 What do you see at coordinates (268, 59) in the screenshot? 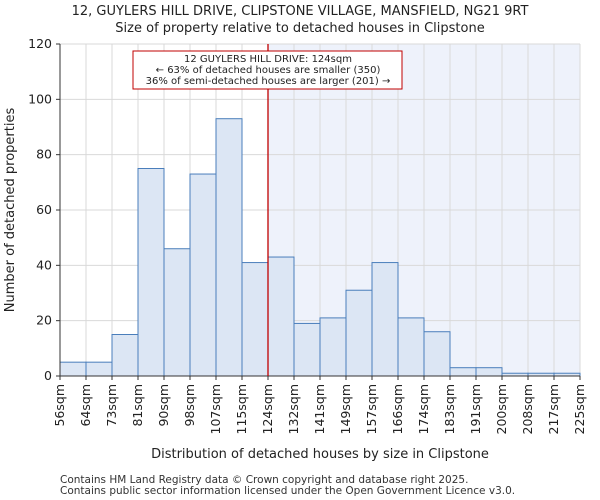
I see `annotation-line-1: 12 GUYLERS HILL DRIVE: 124sqm` at bounding box center [268, 59].